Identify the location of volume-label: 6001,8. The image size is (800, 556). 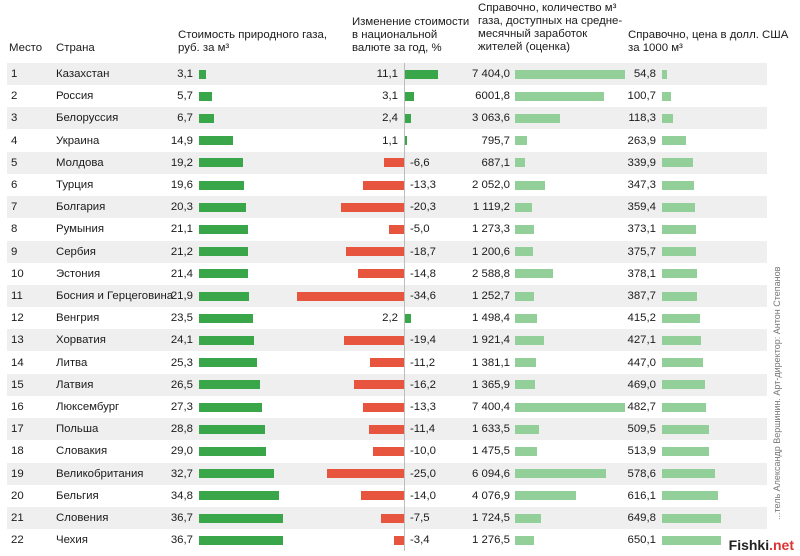
(492, 96).